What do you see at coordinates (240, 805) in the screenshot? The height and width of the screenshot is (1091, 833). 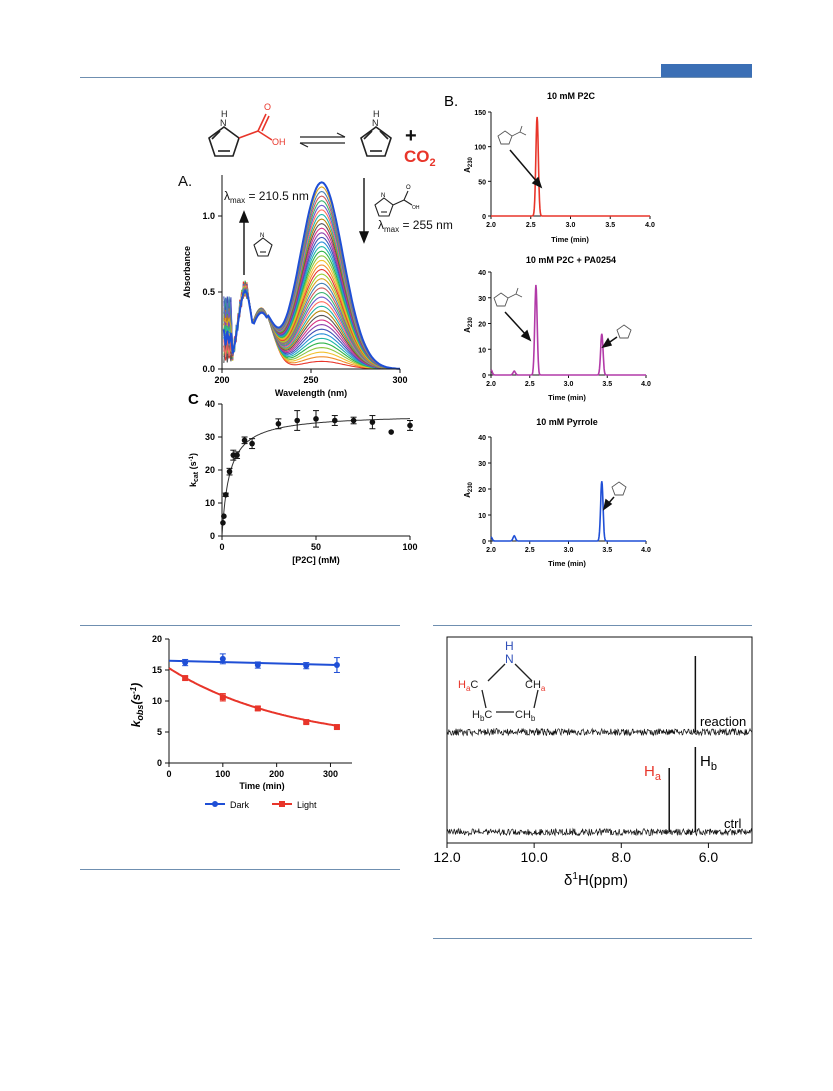 I see `legend-dark-label: Dark` at bounding box center [240, 805].